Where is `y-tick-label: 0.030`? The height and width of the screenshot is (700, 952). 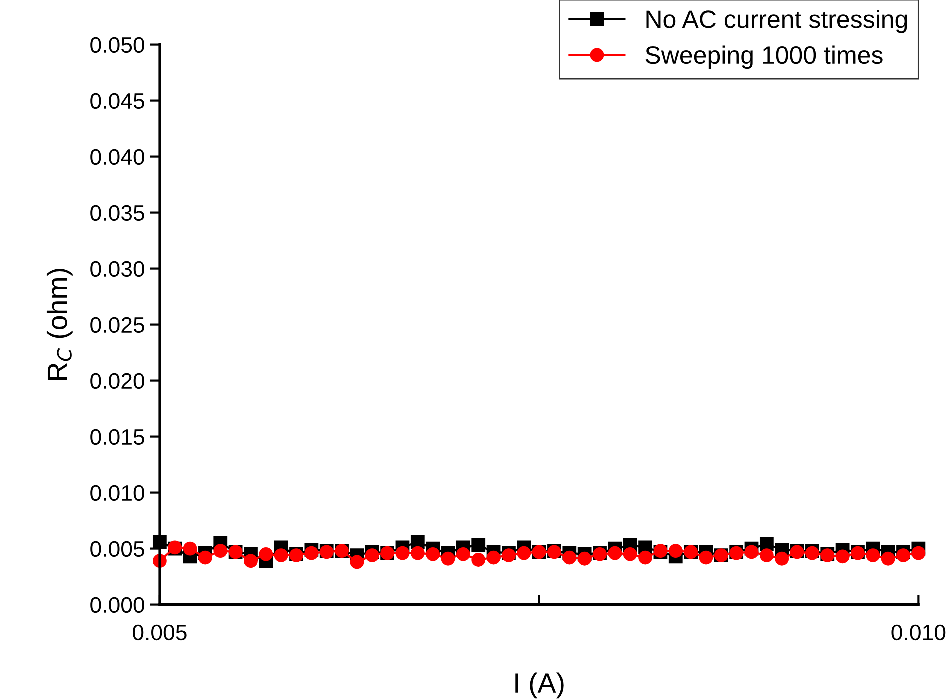
y-tick-label: 0.030 is located at coordinates (117, 269).